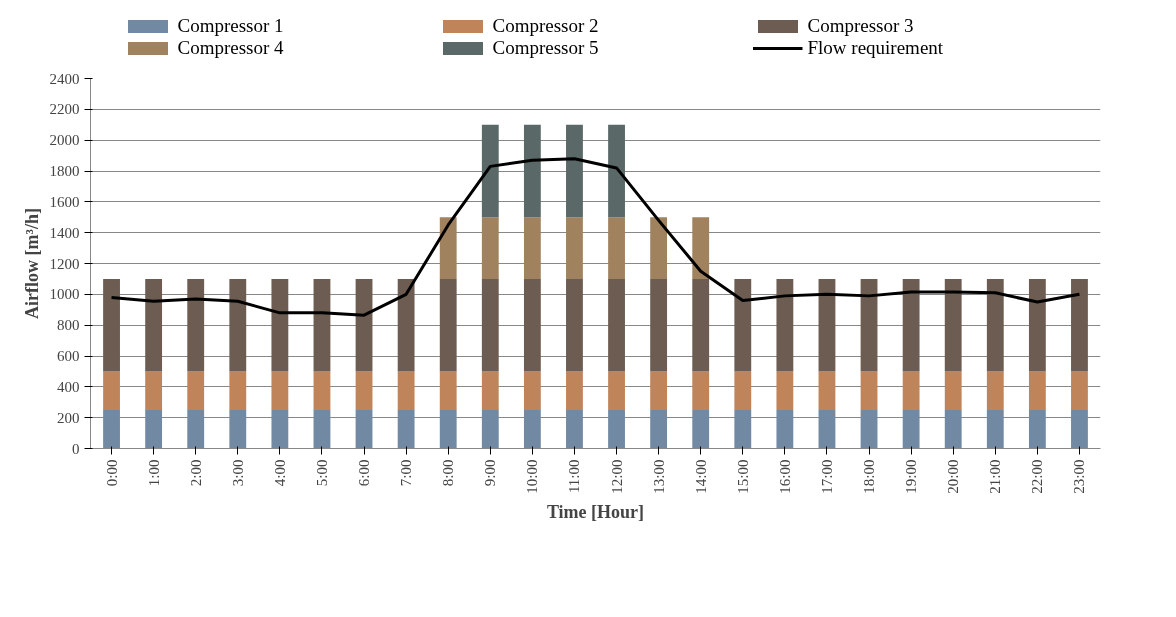  Describe the element at coordinates (406, 473) in the screenshot. I see `x-tick-label: 7:00` at that location.